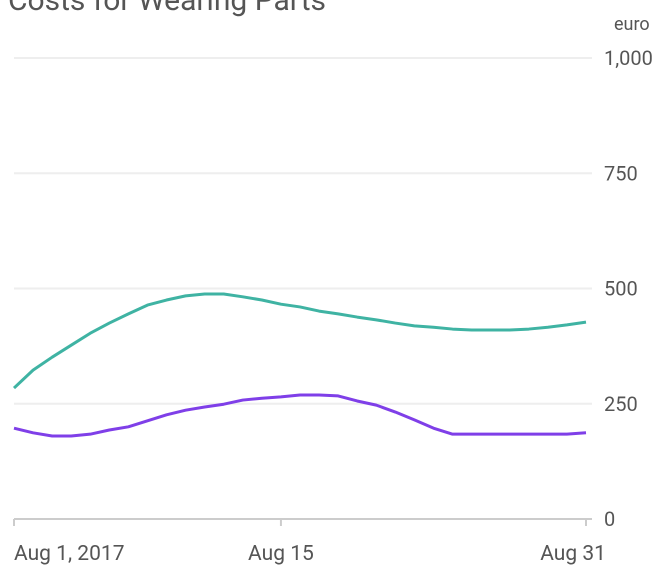 The image size is (672, 571). What do you see at coordinates (621, 289) in the screenshot?
I see `y-tick-label: 500` at bounding box center [621, 289].